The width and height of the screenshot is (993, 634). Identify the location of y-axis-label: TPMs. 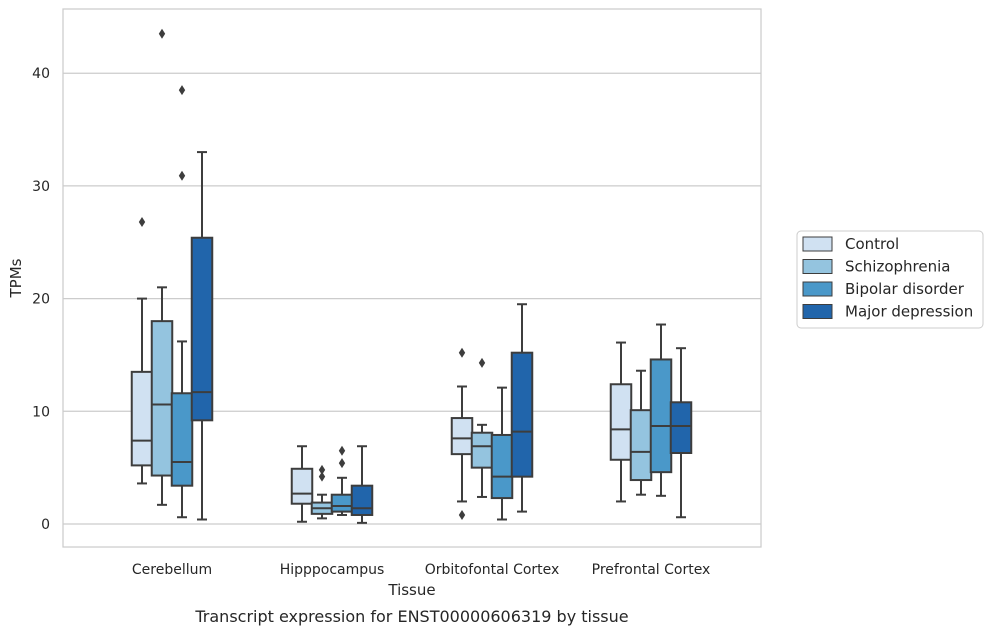
(16, 278).